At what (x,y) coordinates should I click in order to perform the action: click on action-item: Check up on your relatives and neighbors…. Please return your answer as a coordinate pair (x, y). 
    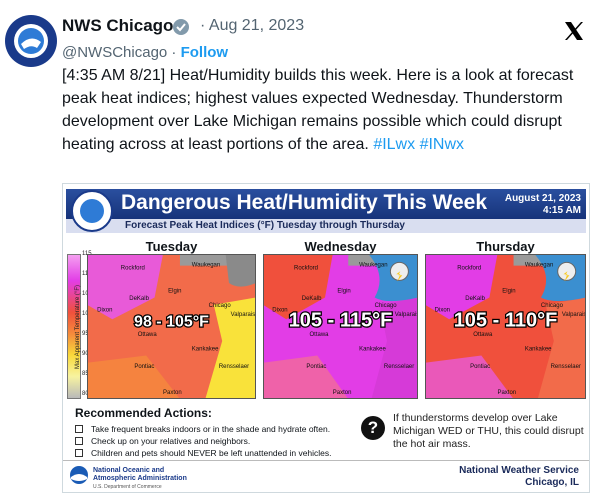
    Looking at the image, I should click on (162, 441).